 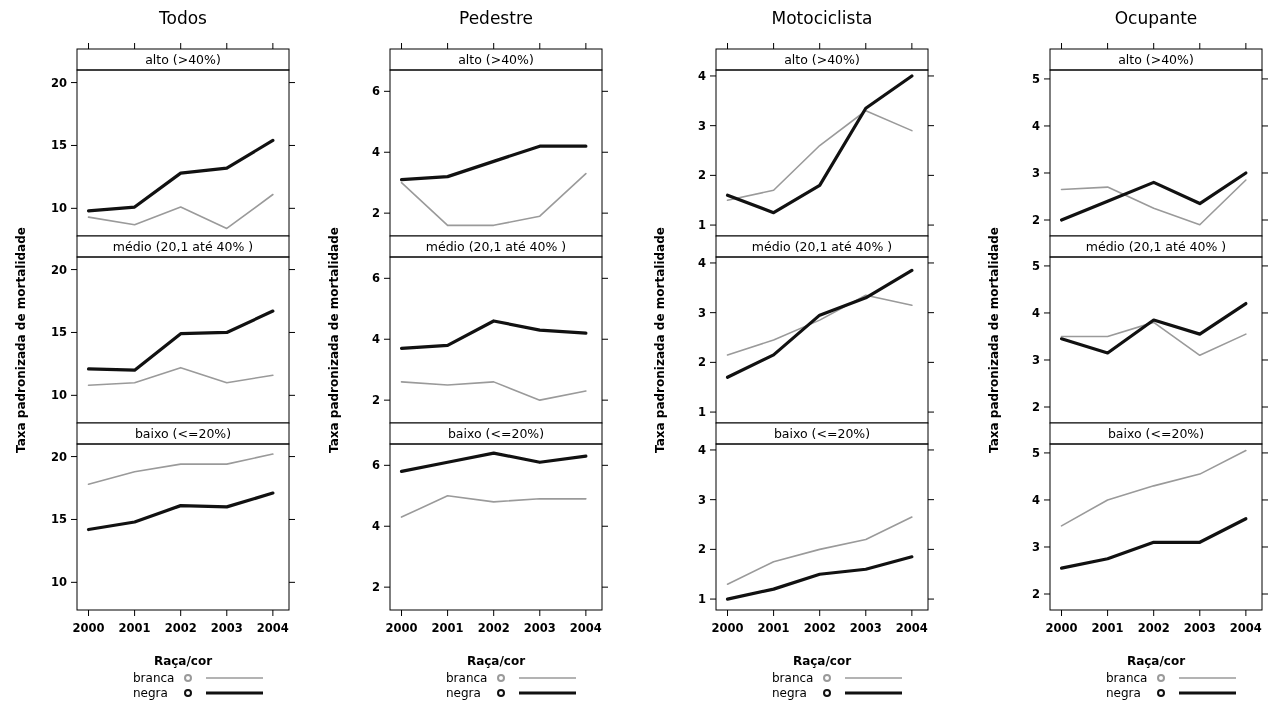 What do you see at coordinates (822, 18) in the screenshot?
I see `chart-title: Motociclista` at bounding box center [822, 18].